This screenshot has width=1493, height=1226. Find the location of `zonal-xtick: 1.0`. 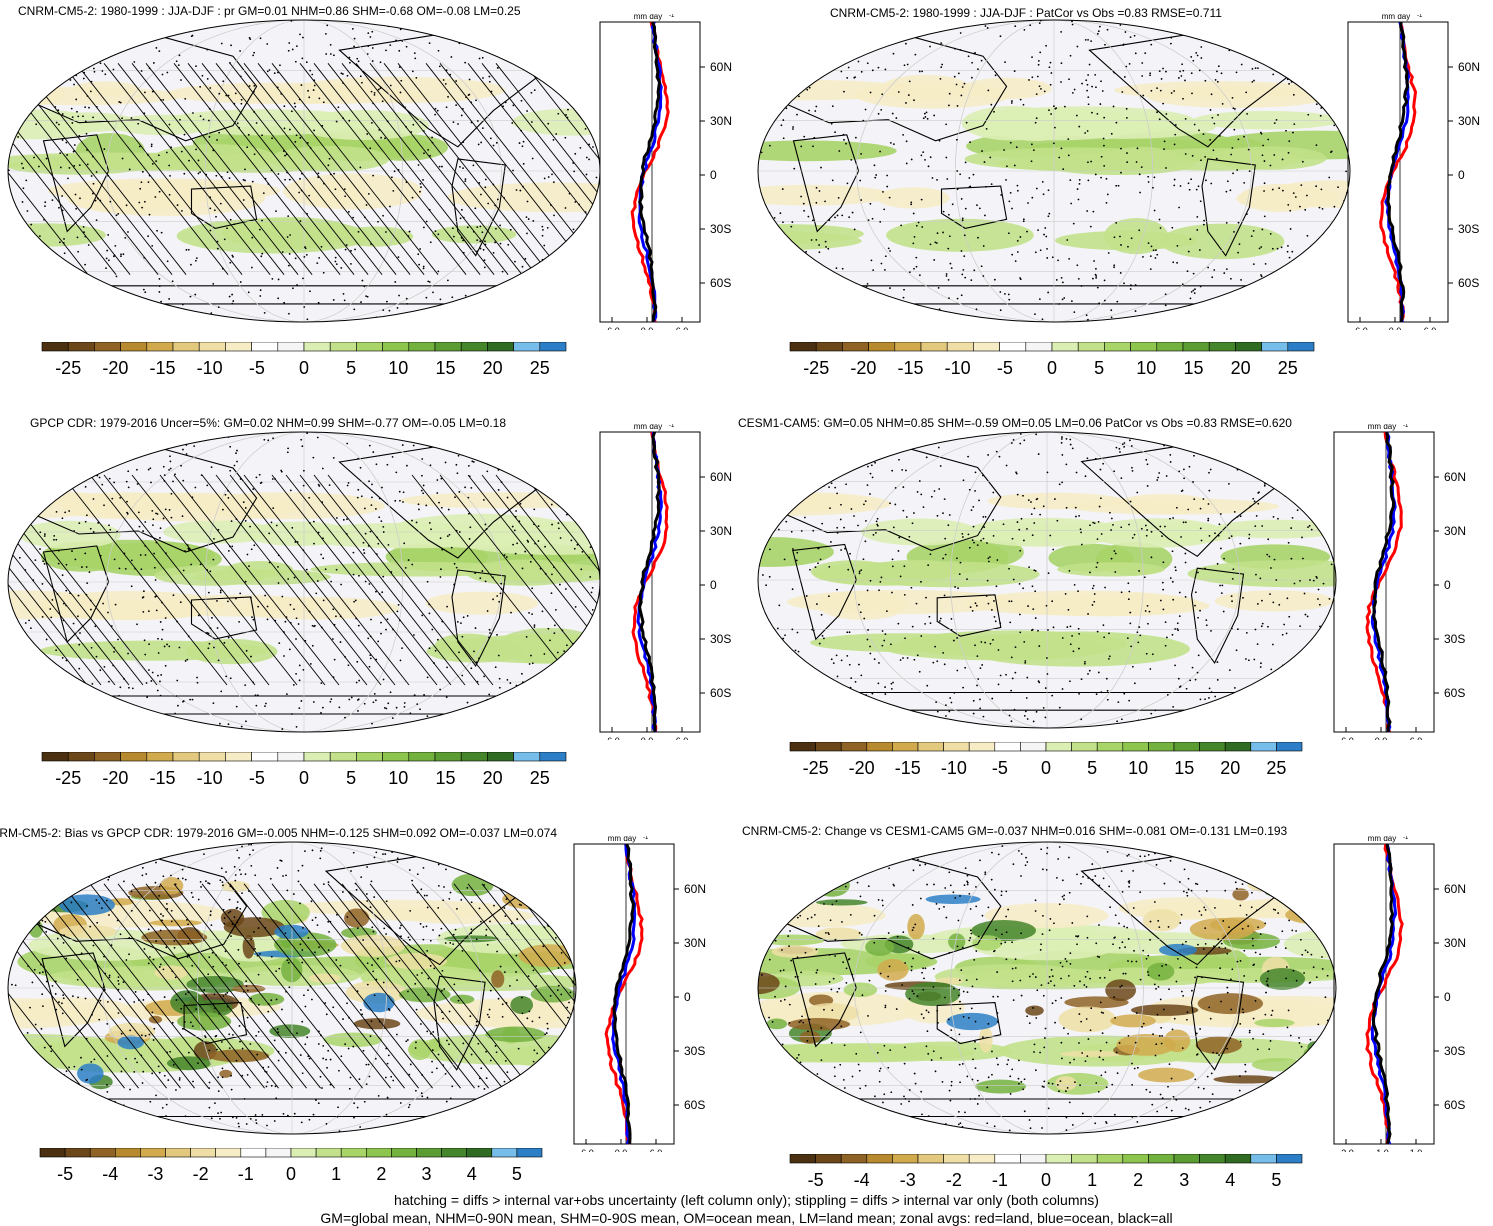

zonal-xtick: 1.0 is located at coordinates (1416, 1150).